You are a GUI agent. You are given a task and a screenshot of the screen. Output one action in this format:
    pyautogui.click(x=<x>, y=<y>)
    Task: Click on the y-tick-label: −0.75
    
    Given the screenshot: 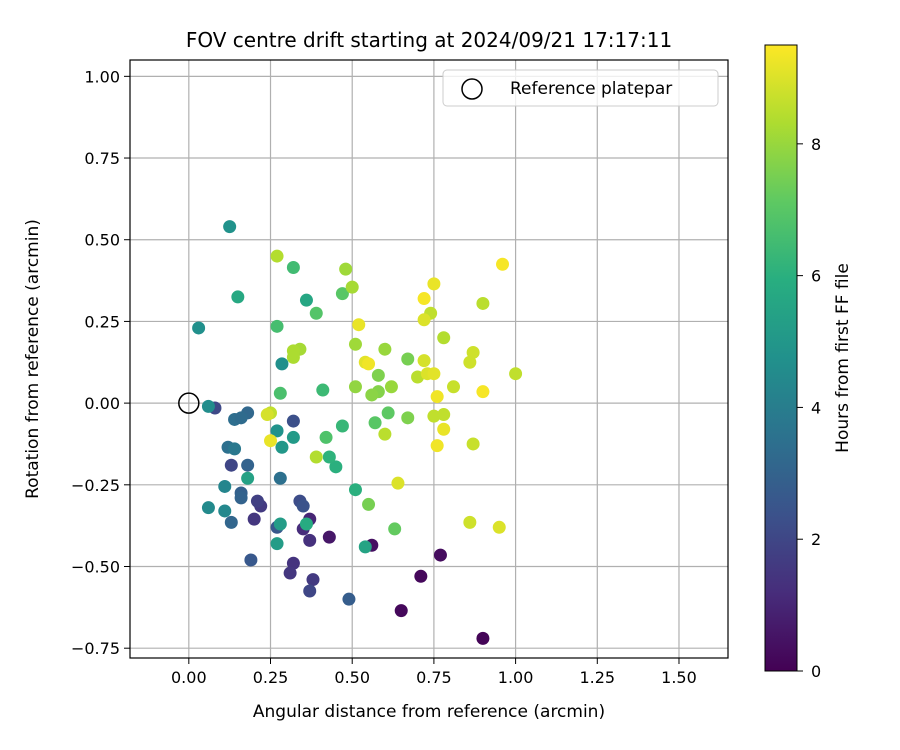 What is the action you would take?
    pyautogui.click(x=95, y=648)
    